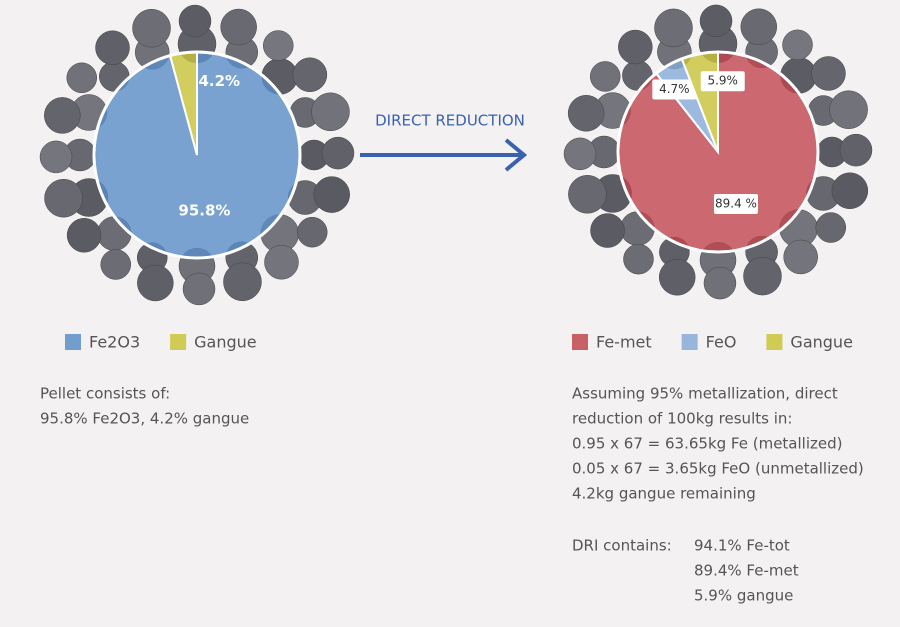 The height and width of the screenshot is (627, 900). What do you see at coordinates (721, 342) in the screenshot?
I see `legend-label: FeO` at bounding box center [721, 342].